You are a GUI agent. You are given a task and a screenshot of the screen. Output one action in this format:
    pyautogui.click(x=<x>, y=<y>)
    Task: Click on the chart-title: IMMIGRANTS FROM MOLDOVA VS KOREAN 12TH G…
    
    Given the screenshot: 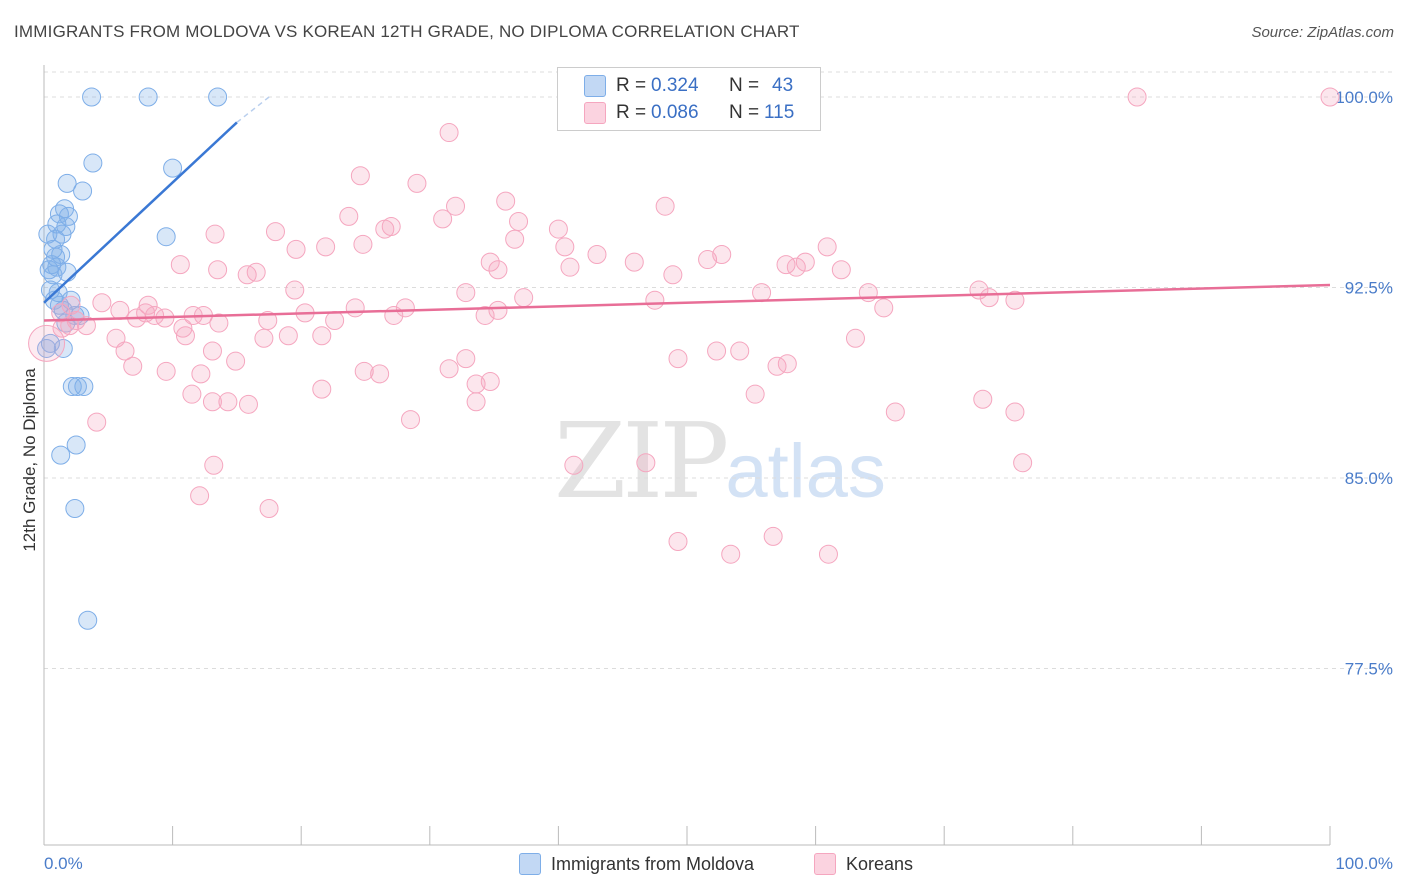 What is the action you would take?
    pyautogui.click(x=407, y=31)
    